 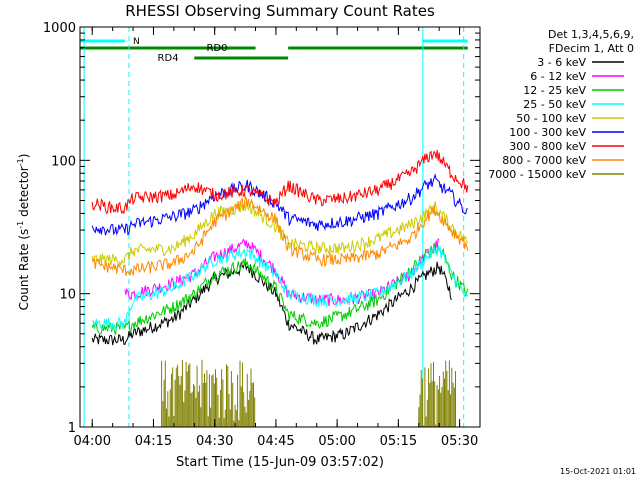 What do you see at coordinates (398, 441) in the screenshot?
I see `x-tick-label-5: 05:15` at bounding box center [398, 441].